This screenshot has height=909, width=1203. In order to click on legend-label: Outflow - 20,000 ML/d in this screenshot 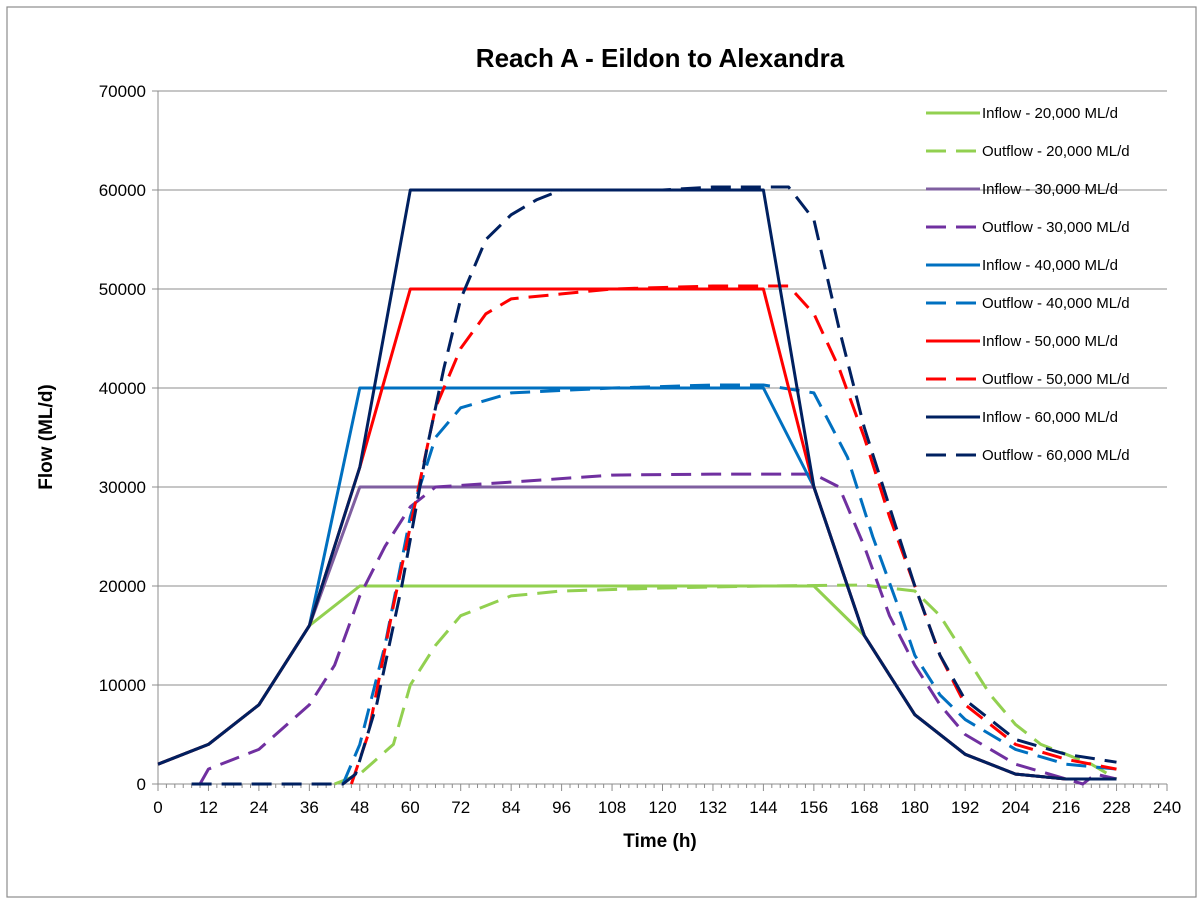, I will do `click(1056, 151)`.